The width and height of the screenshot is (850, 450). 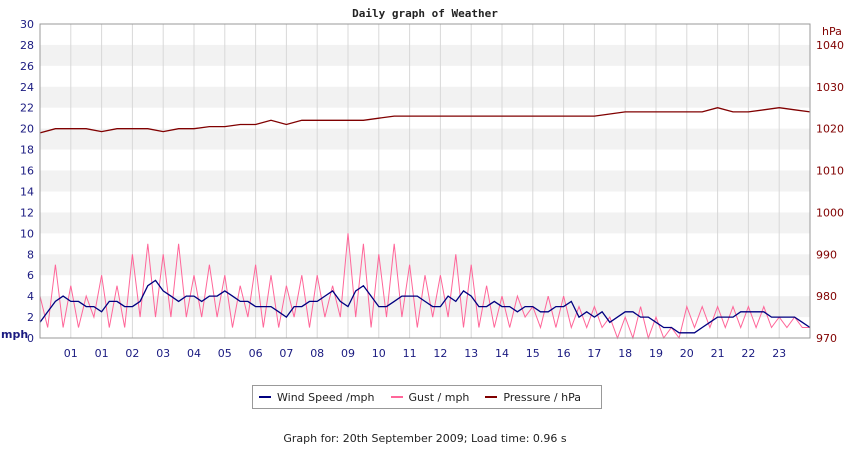 What do you see at coordinates (425, 13) in the screenshot?
I see `chart-title: Daily graph of Weather` at bounding box center [425, 13].